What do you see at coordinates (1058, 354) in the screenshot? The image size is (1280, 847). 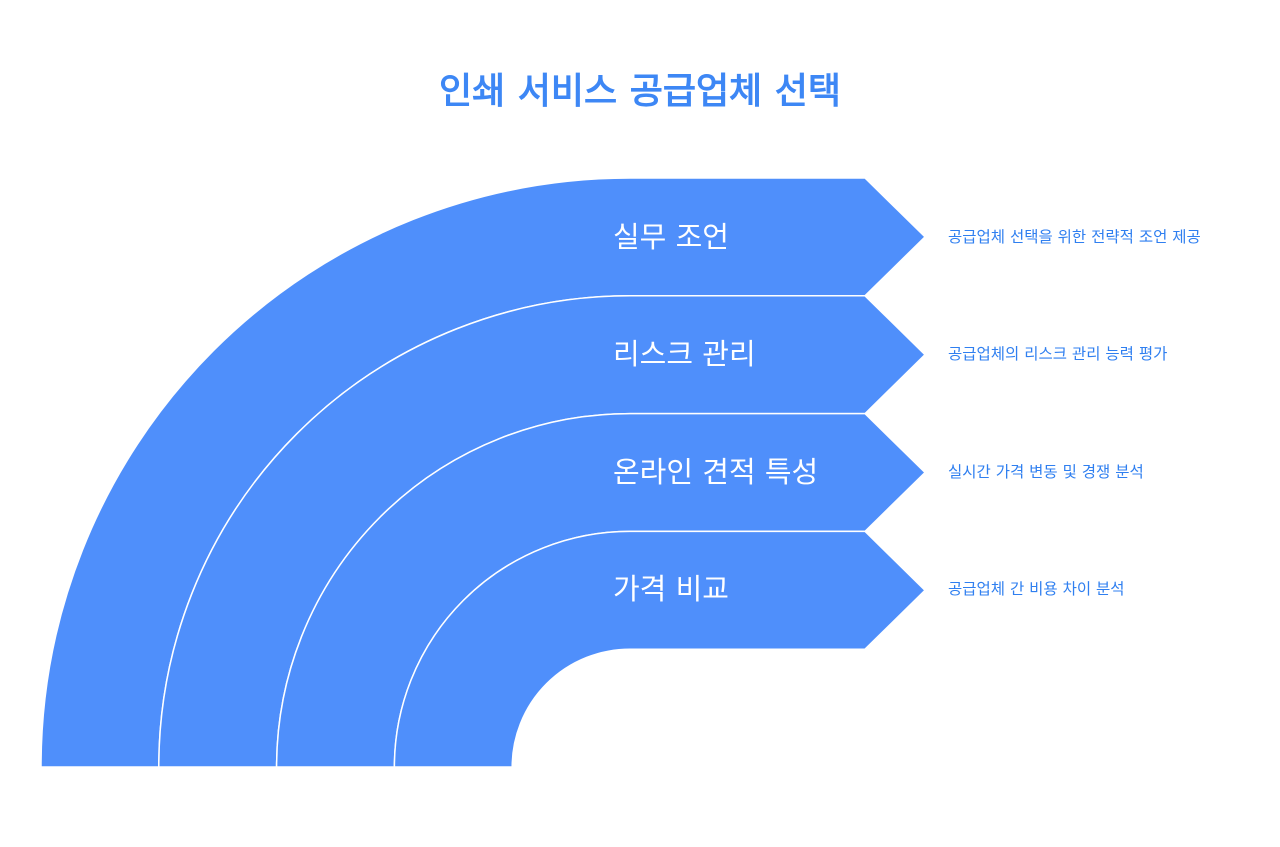 I see `layer-description: 공급업체의 리스크 관리 능력 평가` at bounding box center [1058, 354].